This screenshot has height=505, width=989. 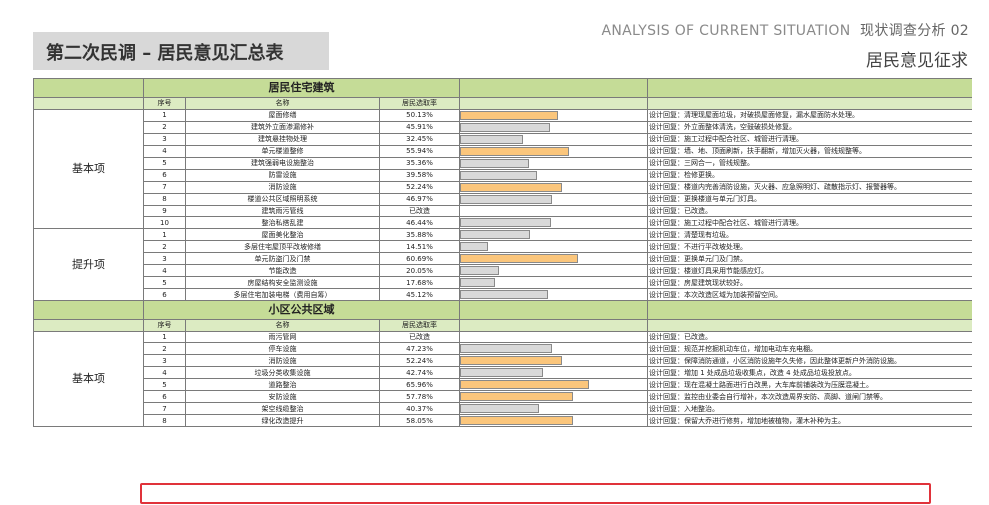 I want to click on header-cn: 居民意见征求, so click(x=917, y=61).